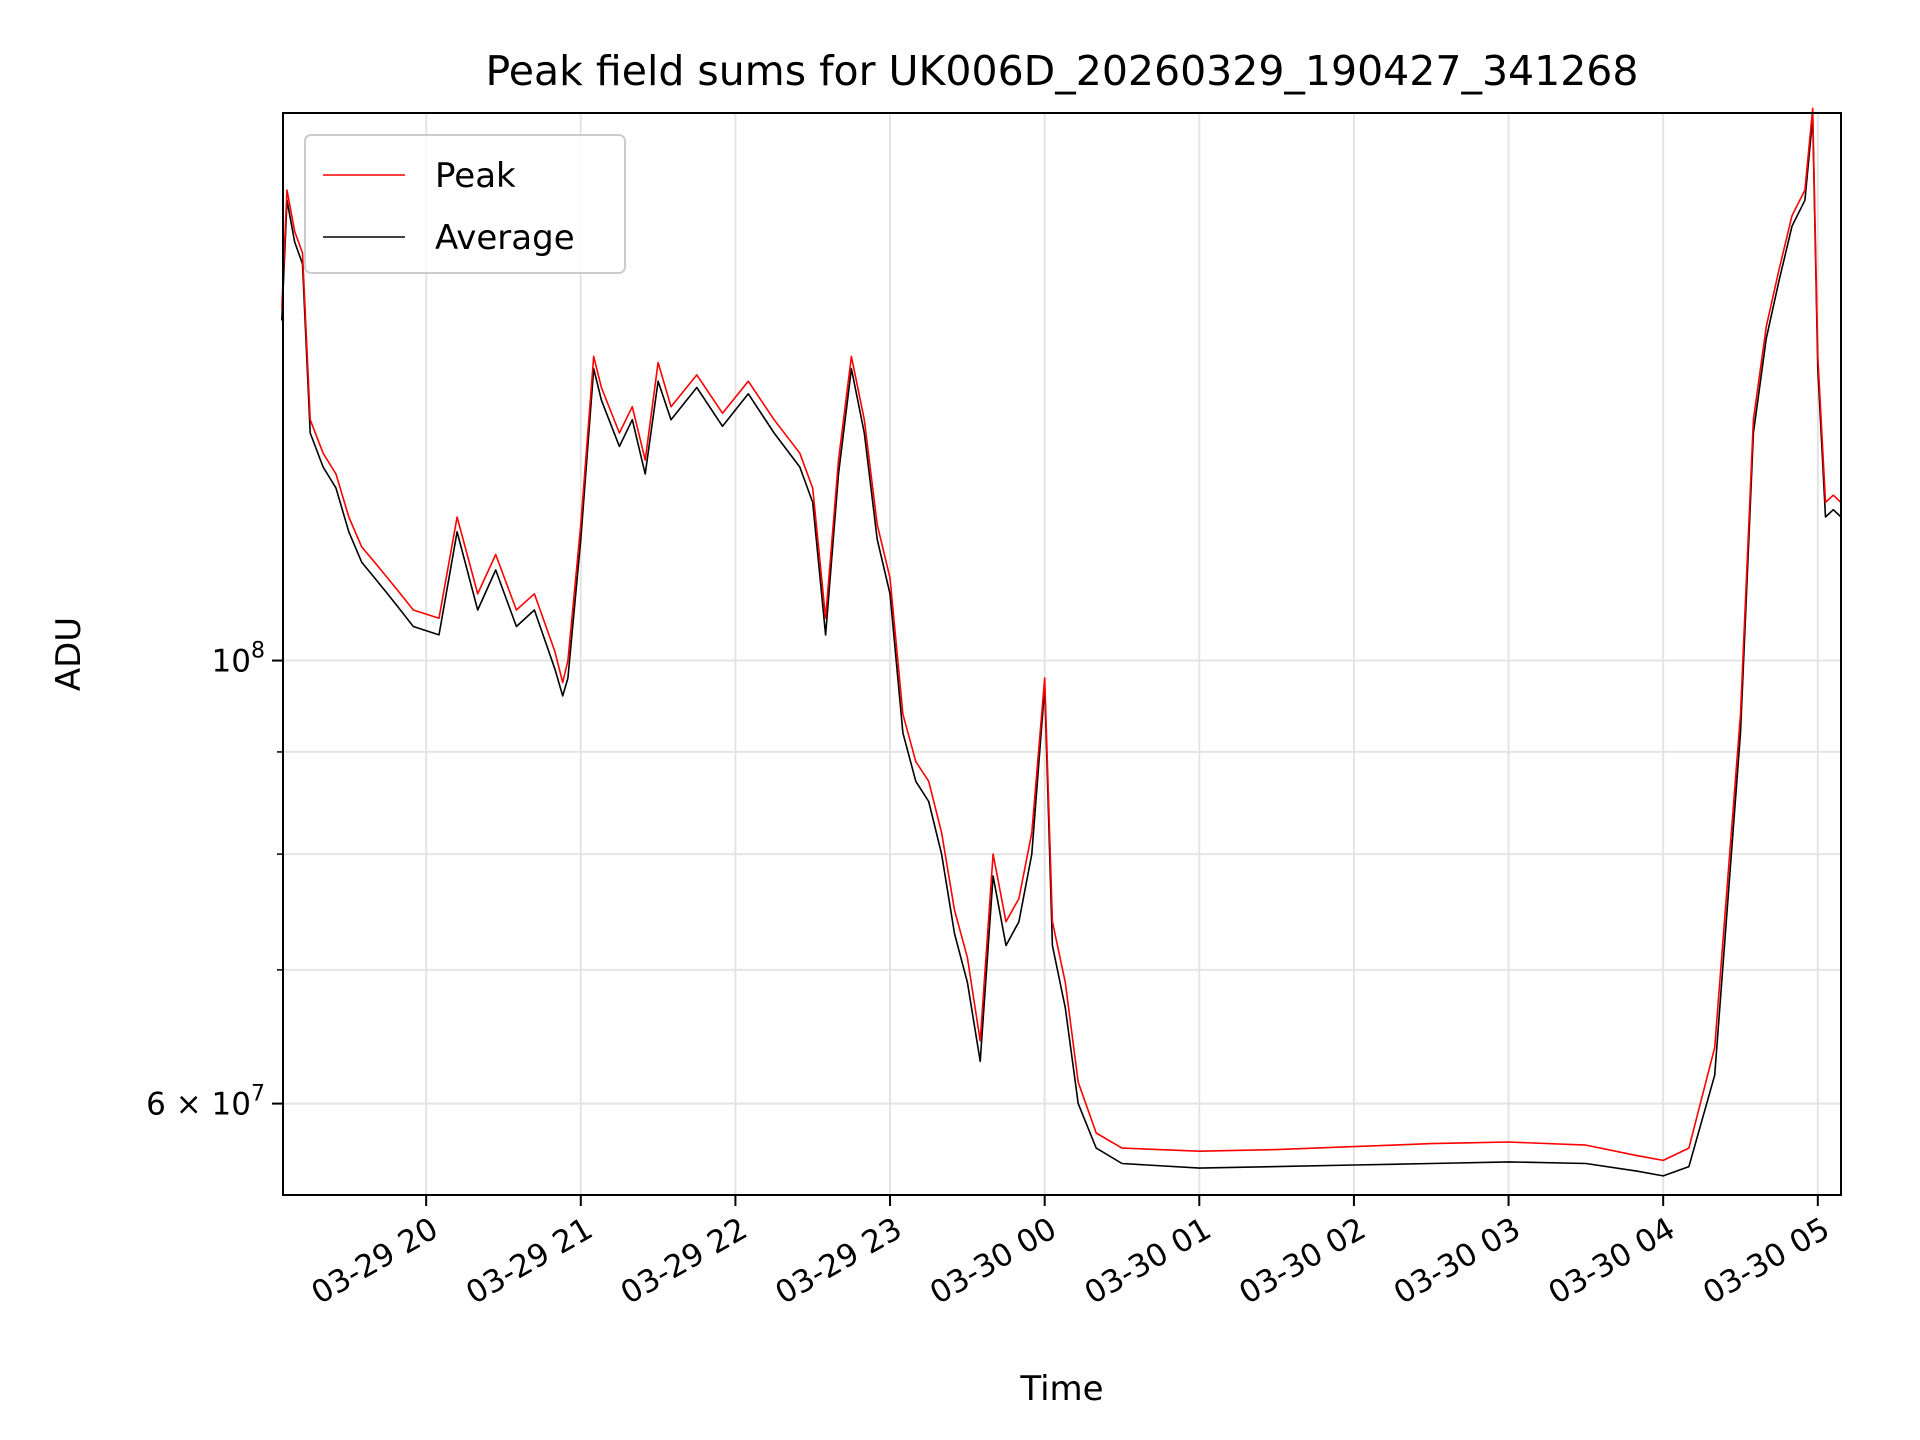 This screenshot has height=1440, width=1920. What do you see at coordinates (505, 238) in the screenshot?
I see `legend-label-average: Average` at bounding box center [505, 238].